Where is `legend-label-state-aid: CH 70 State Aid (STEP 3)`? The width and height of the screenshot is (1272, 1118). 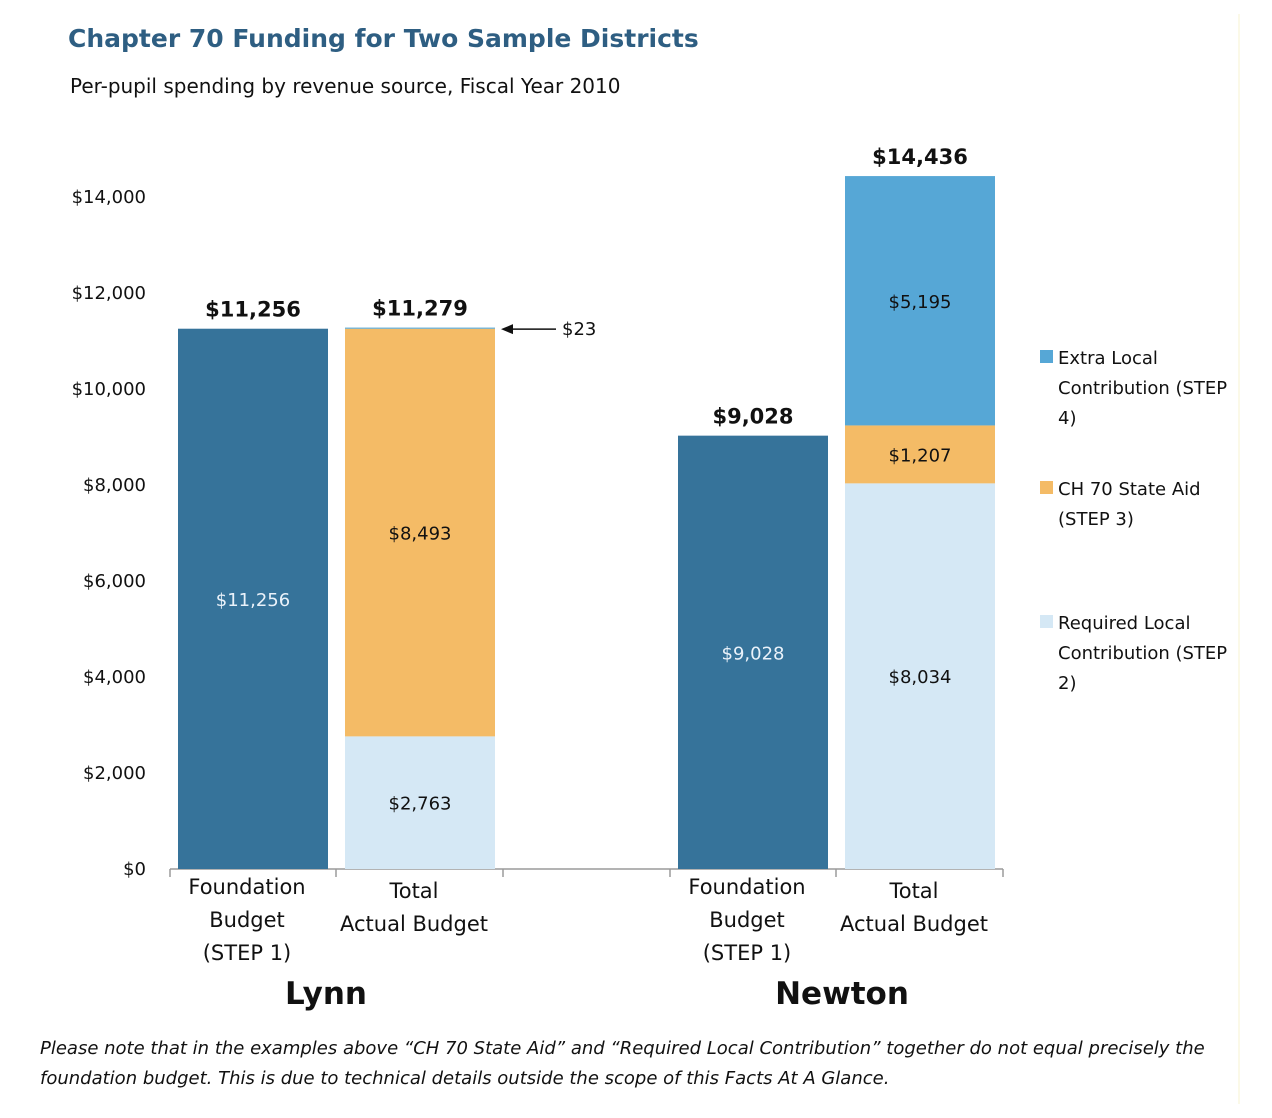
legend-label-state-aid: CH 70 State Aid (STEP 3) is located at coordinates (1129, 504).